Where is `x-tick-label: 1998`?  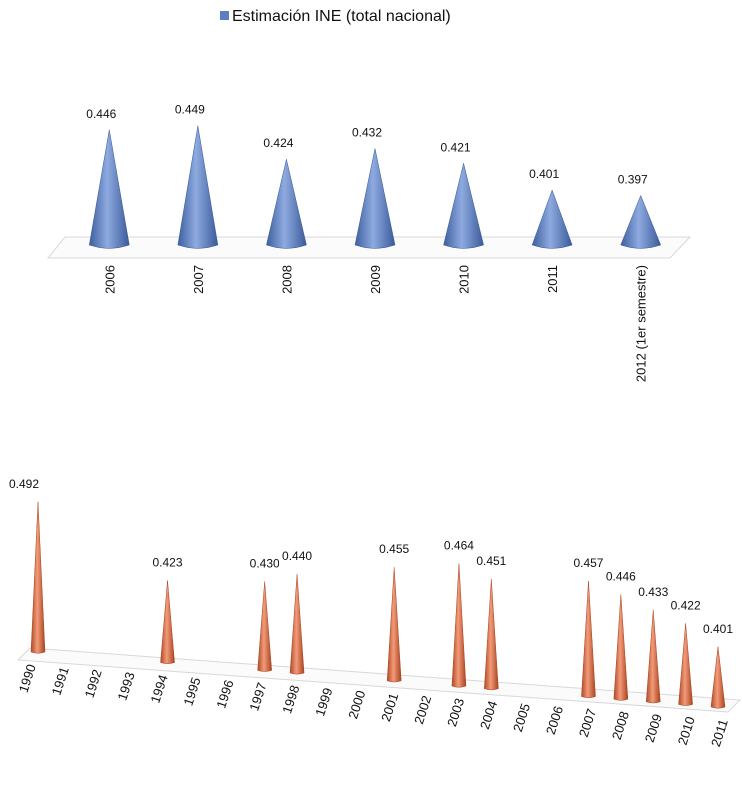
x-tick-label: 1998 is located at coordinates (290, 699).